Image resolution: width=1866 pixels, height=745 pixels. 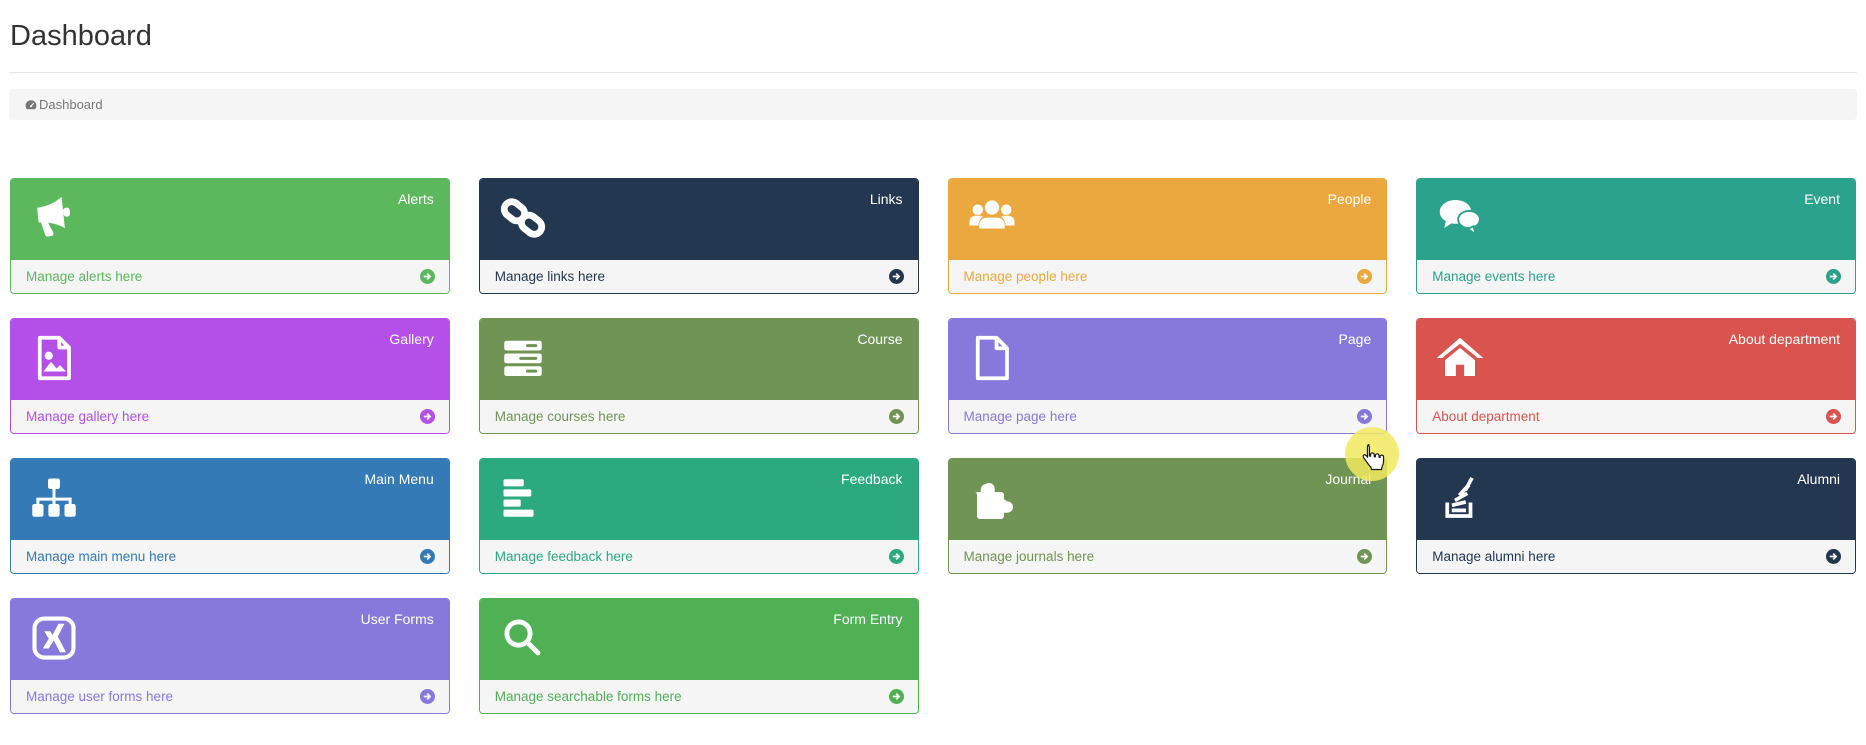 What do you see at coordinates (588, 696) in the screenshot?
I see `tile-footer-text: Manage searchable forms here` at bounding box center [588, 696].